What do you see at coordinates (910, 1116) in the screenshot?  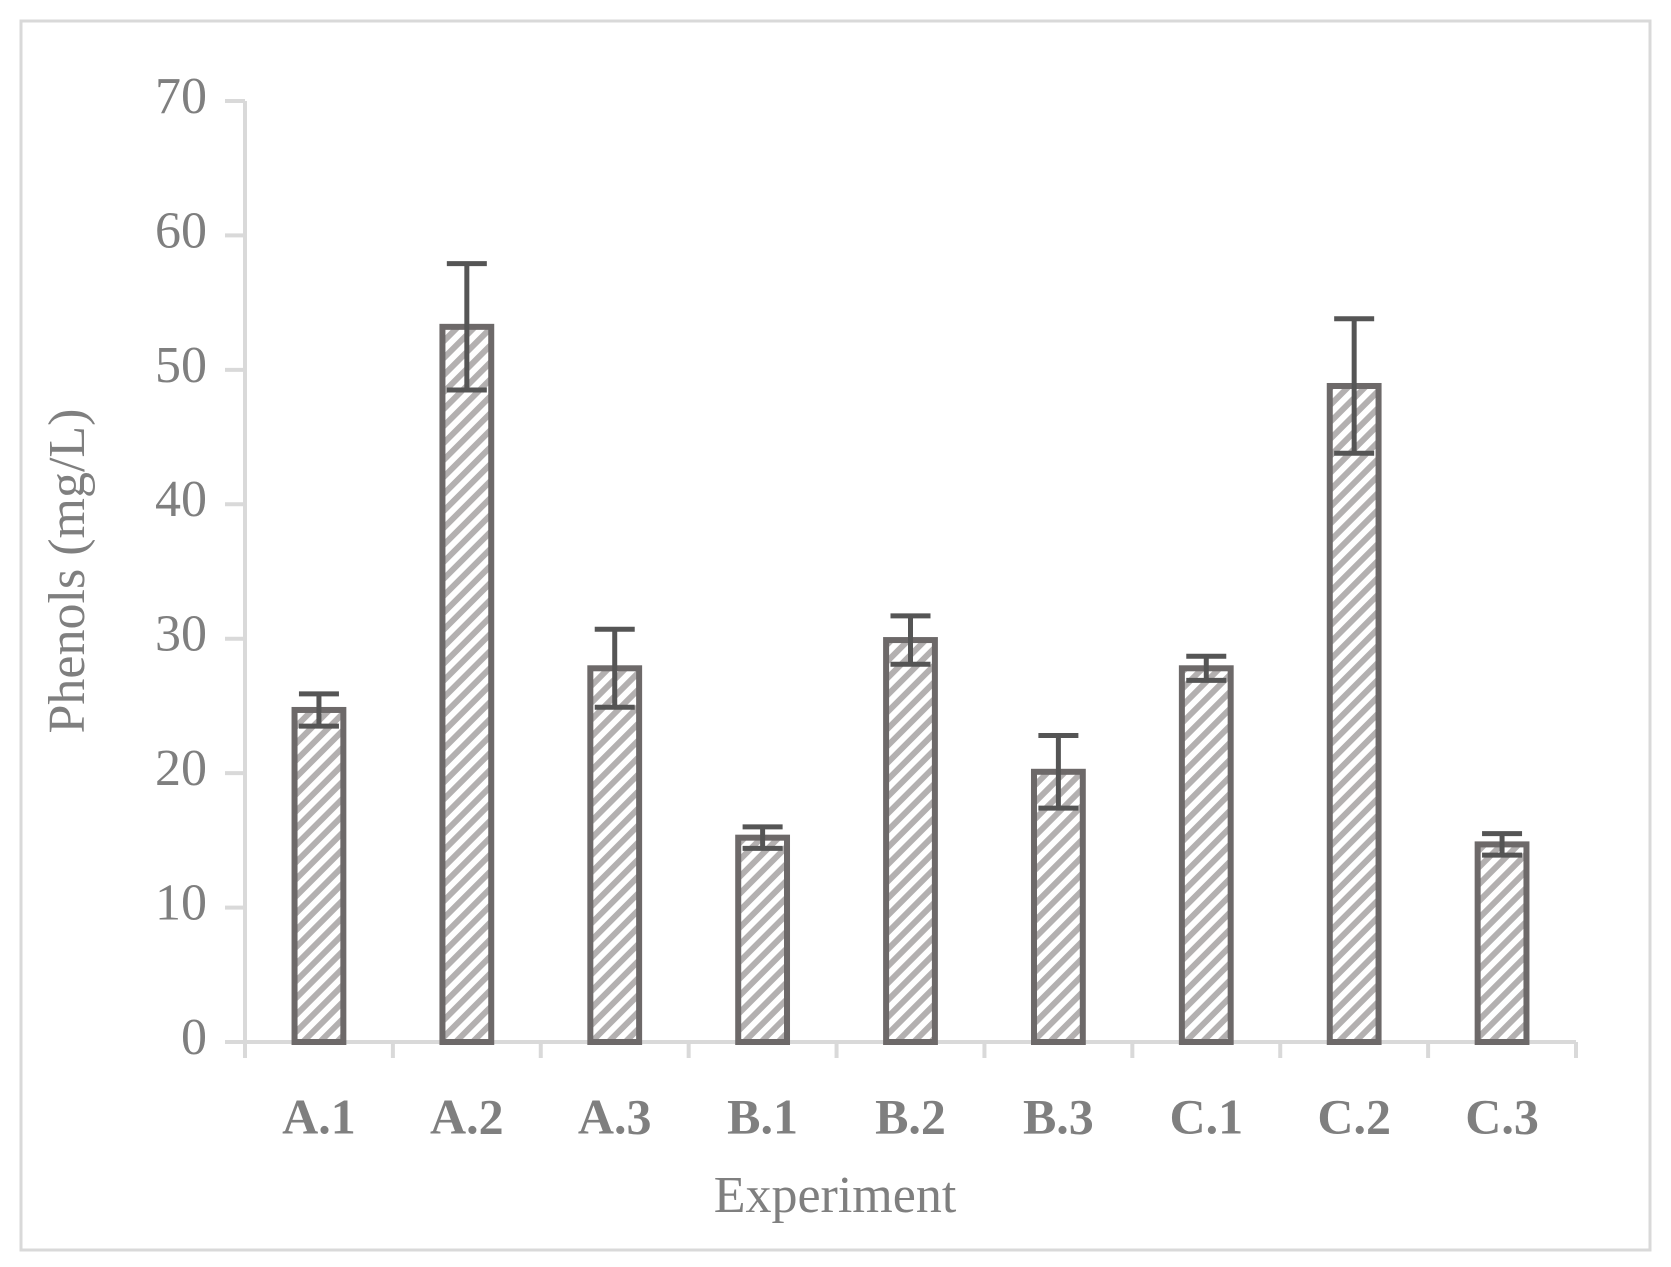 I see `x-tick-label: B.2` at bounding box center [910, 1116].